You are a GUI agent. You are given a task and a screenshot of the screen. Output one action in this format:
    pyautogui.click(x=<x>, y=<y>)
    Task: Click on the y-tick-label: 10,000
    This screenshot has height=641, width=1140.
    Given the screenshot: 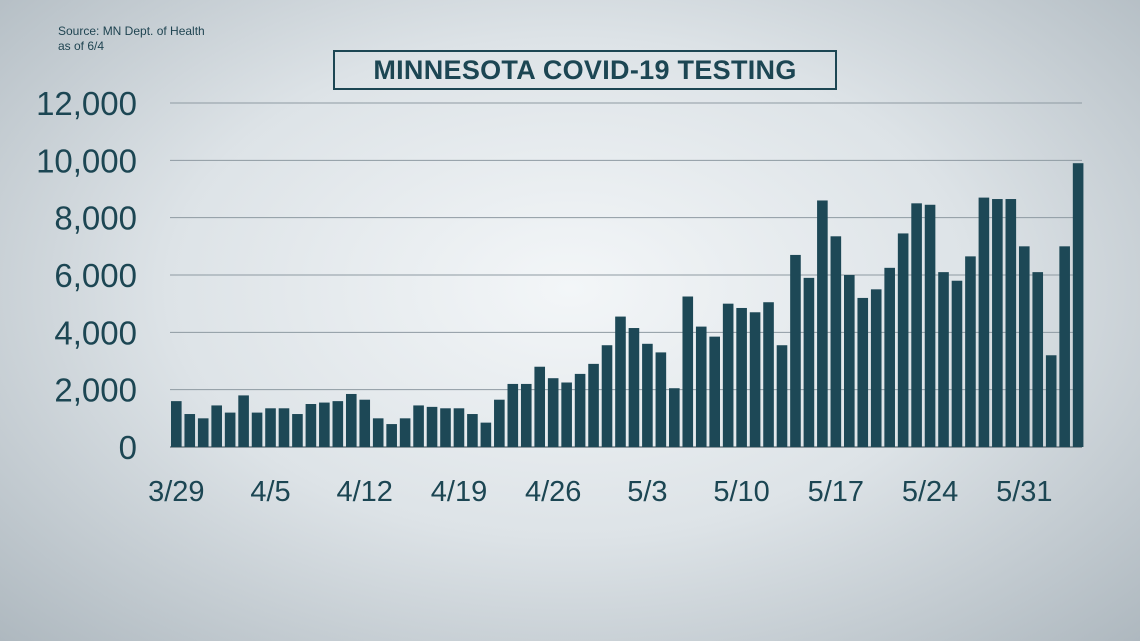 What is the action you would take?
    pyautogui.click(x=86, y=160)
    